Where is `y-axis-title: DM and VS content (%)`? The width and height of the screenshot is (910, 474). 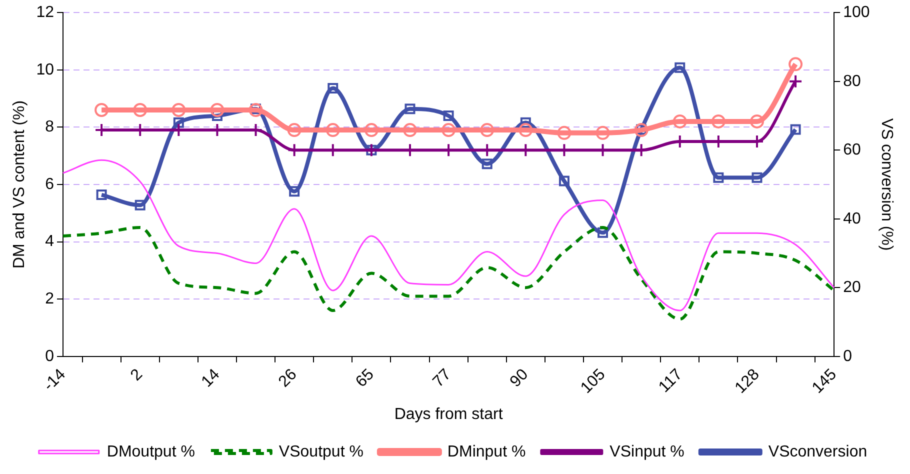 y-axis-title: DM and VS content (%) is located at coordinates (19, 184).